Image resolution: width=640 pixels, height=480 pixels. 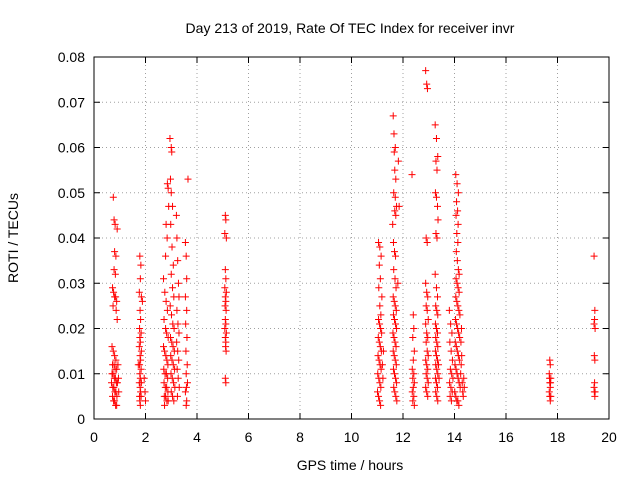 What do you see at coordinates (197, 437) in the screenshot?
I see `x-tick-label: 4` at bounding box center [197, 437].